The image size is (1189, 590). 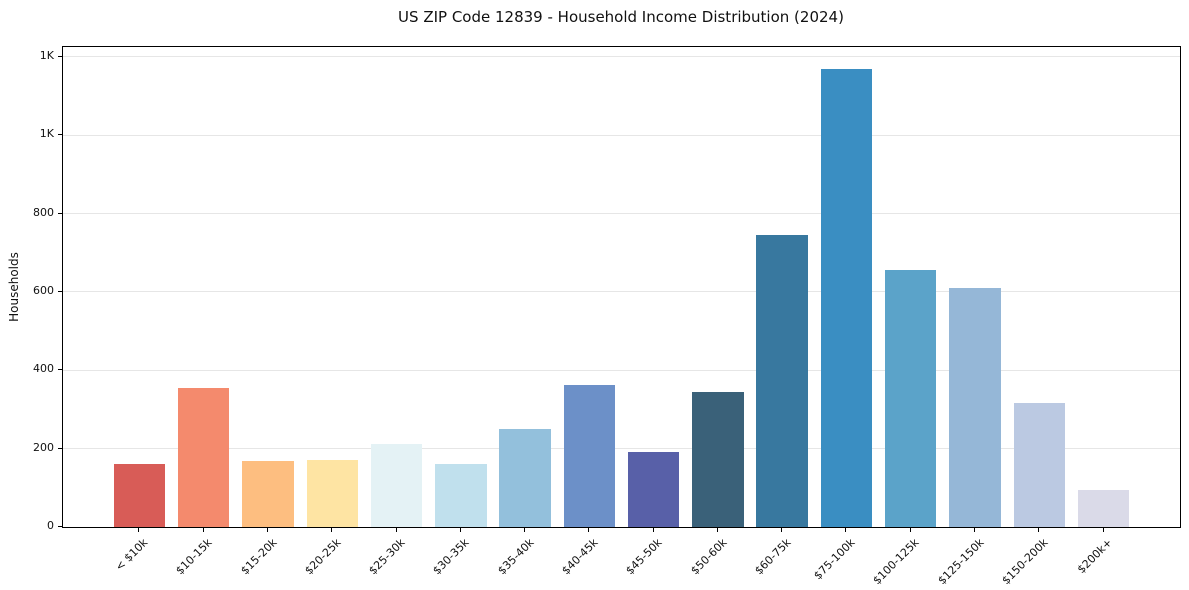 I want to click on x-tick-label: $40-45k, so click(x=580, y=557).